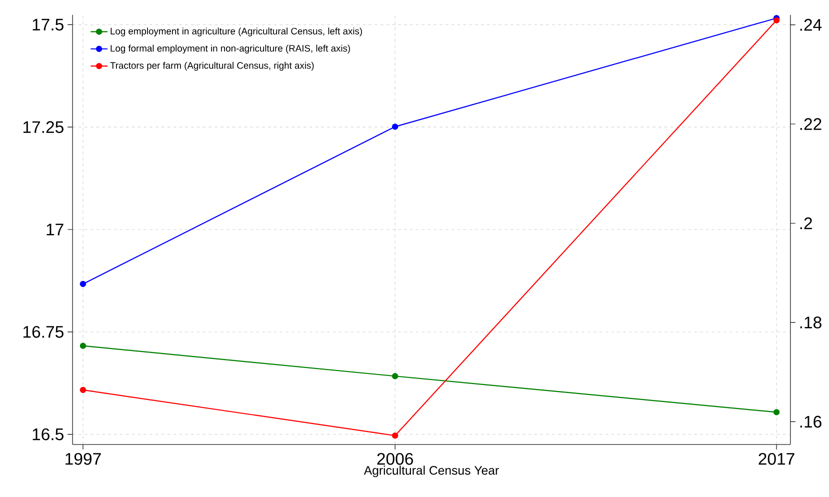 Image resolution: width=829 pixels, height=497 pixels. What do you see at coordinates (212, 66) in the screenshot?
I see `legend-label: Tractors per farm (Agricultural Census, right axis)` at bounding box center [212, 66].